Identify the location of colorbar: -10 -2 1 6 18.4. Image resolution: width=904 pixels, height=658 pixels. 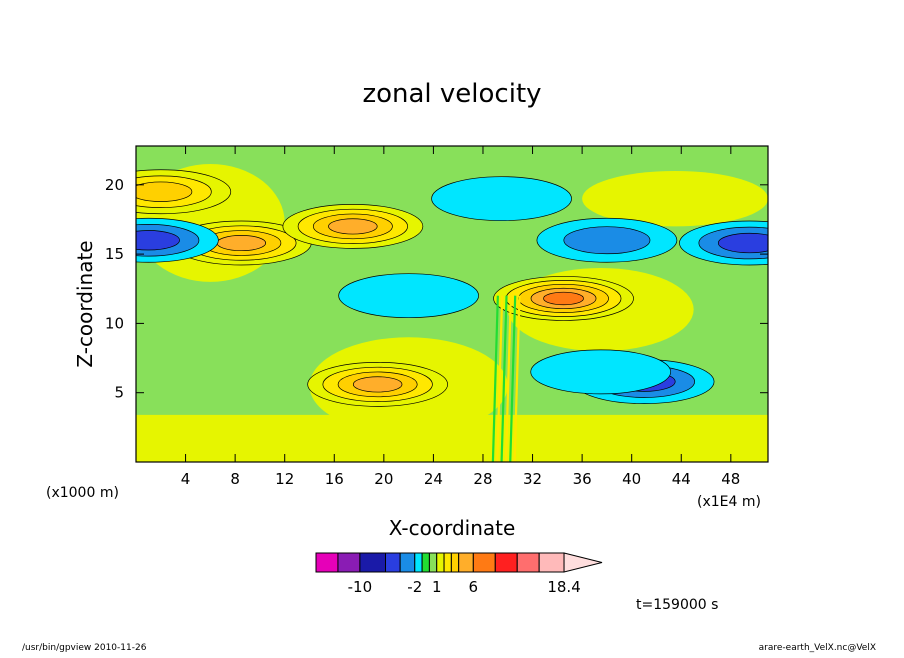
(459, 574).